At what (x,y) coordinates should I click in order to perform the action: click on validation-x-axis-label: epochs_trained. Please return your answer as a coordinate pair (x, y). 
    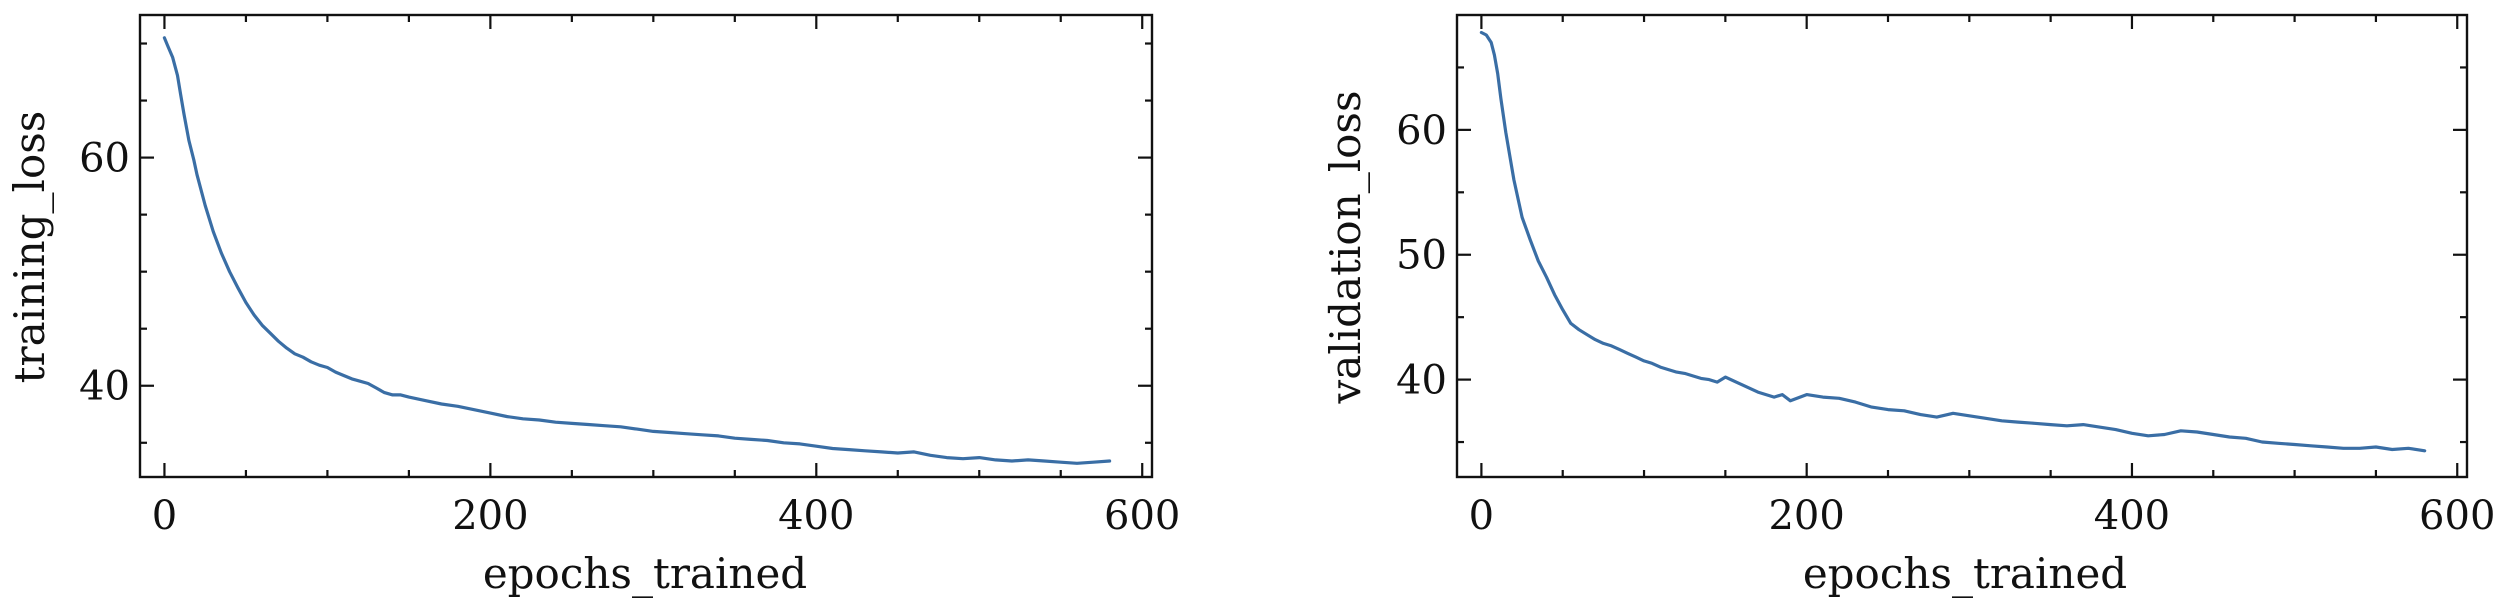
    Looking at the image, I should click on (1965, 573).